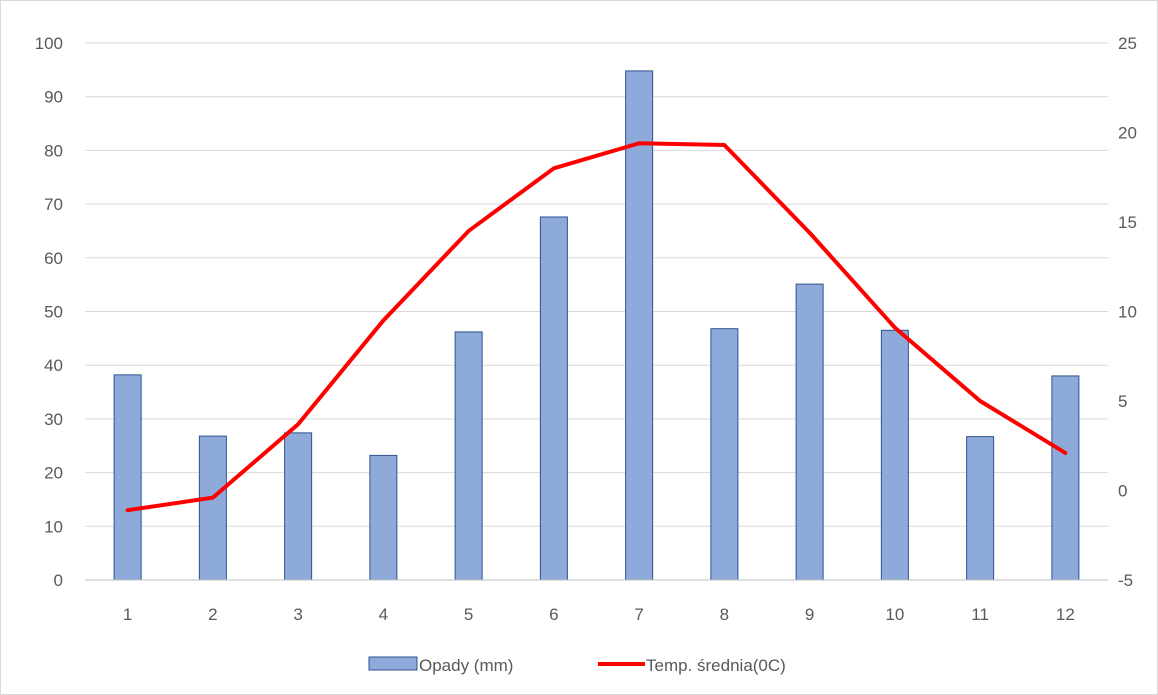 Image resolution: width=1158 pixels, height=695 pixels. Describe the element at coordinates (1065, 614) in the screenshot. I see `x-tick-label: 12` at that location.